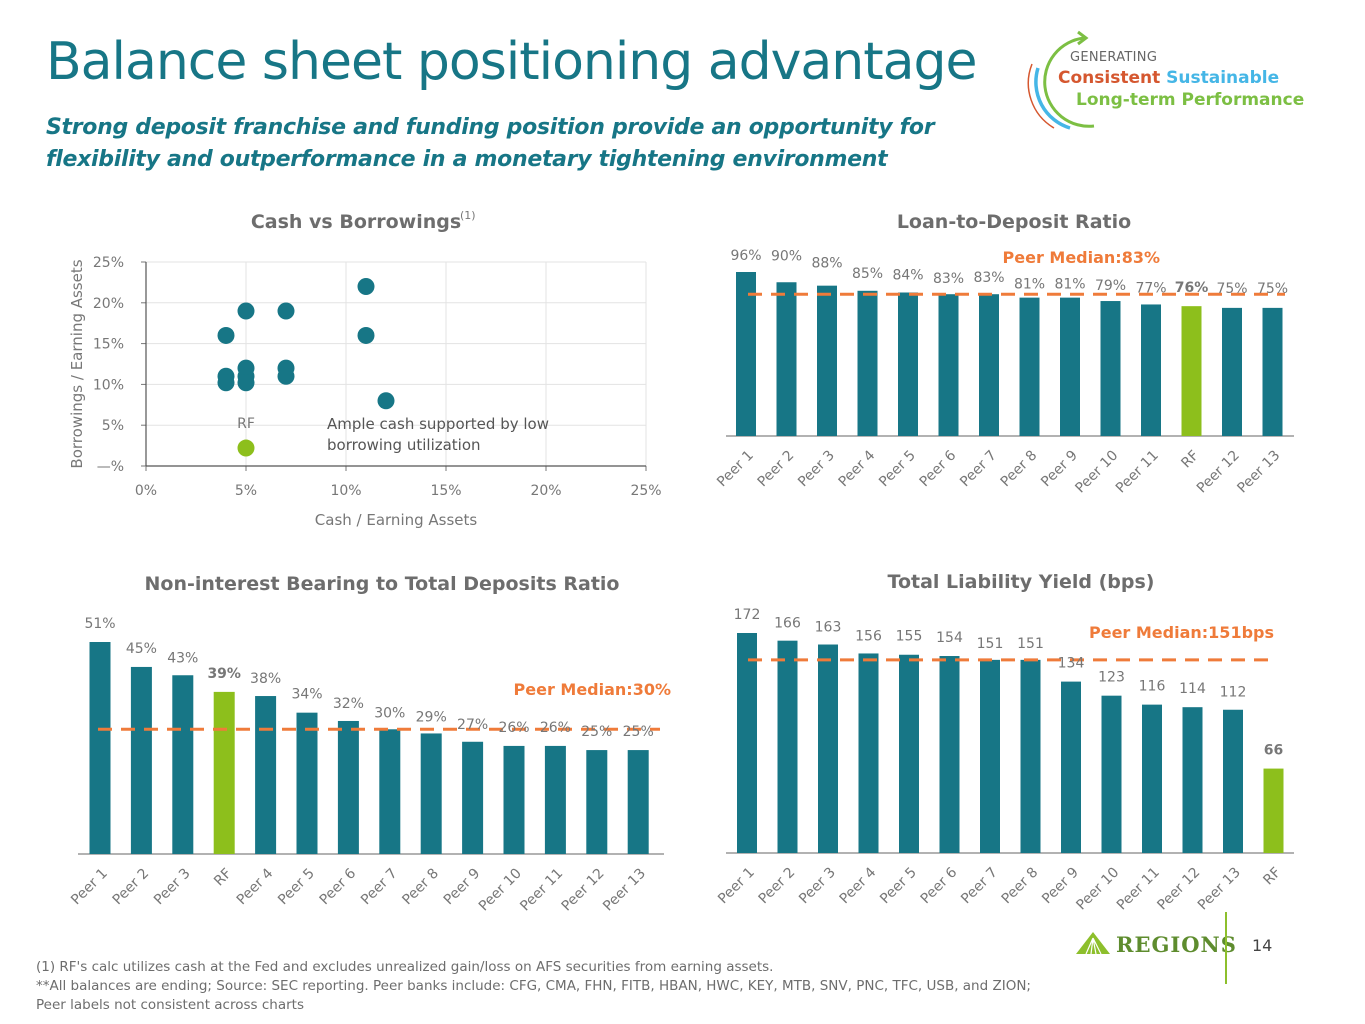 The image size is (1365, 1024). I want to click on footer-divider, so click(1226, 948).